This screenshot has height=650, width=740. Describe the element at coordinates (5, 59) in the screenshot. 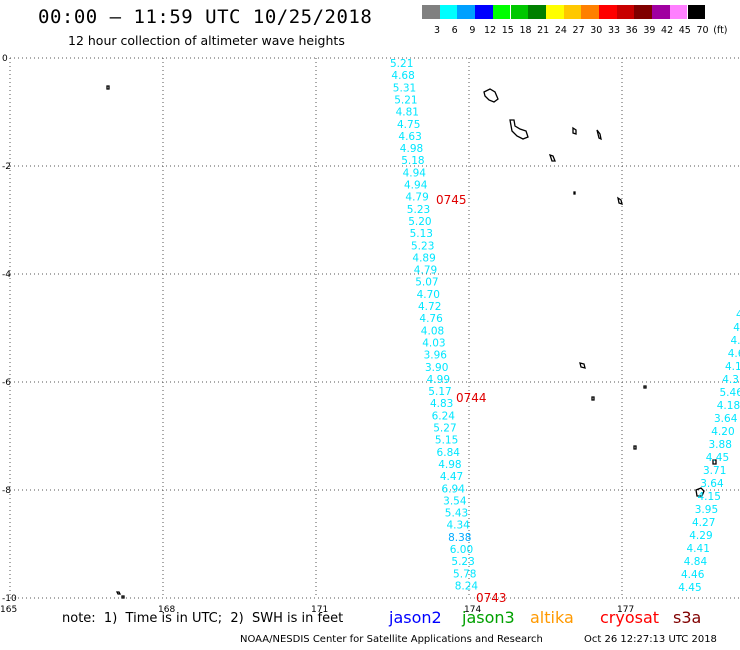

I see `lat-tick-label: 0` at that location.